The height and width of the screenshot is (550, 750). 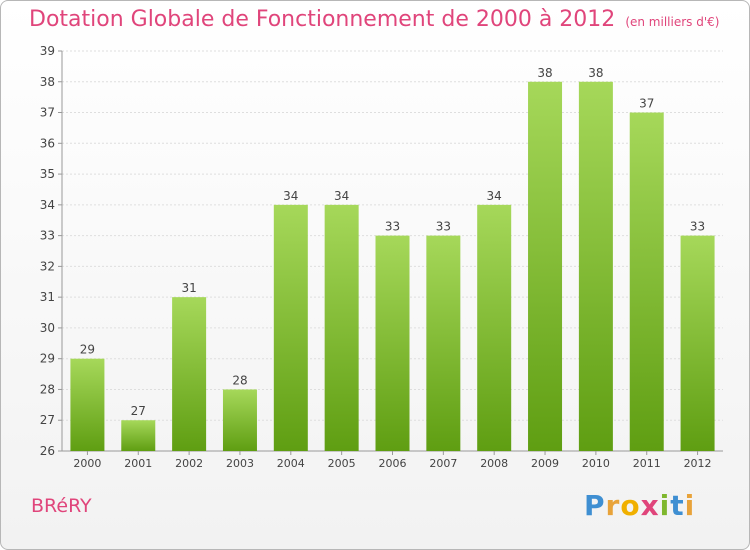 What do you see at coordinates (138, 435) in the screenshot?
I see `bar-2001` at bounding box center [138, 435].